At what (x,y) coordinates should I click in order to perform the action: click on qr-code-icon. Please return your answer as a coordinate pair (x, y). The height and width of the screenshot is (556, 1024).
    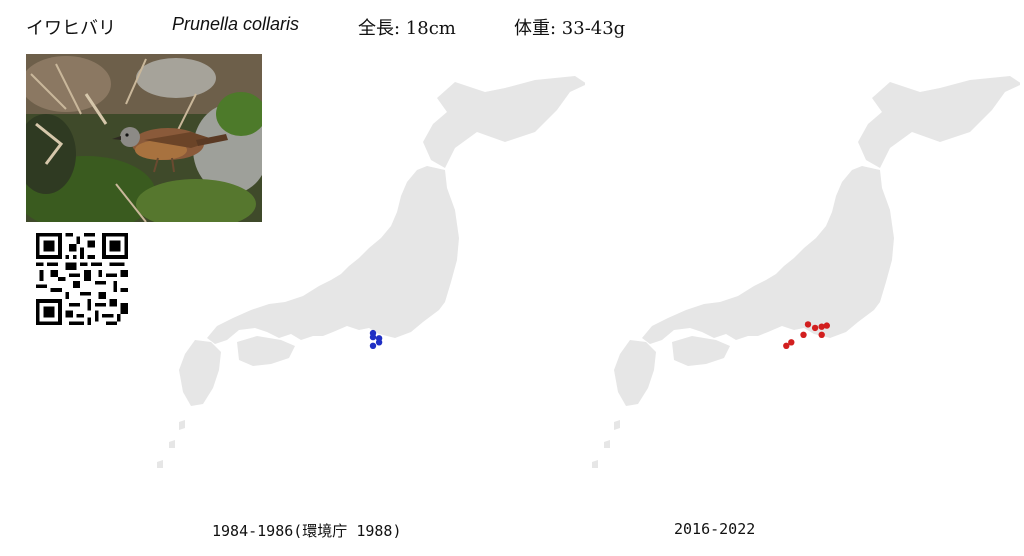
    Looking at the image, I should click on (82, 279).